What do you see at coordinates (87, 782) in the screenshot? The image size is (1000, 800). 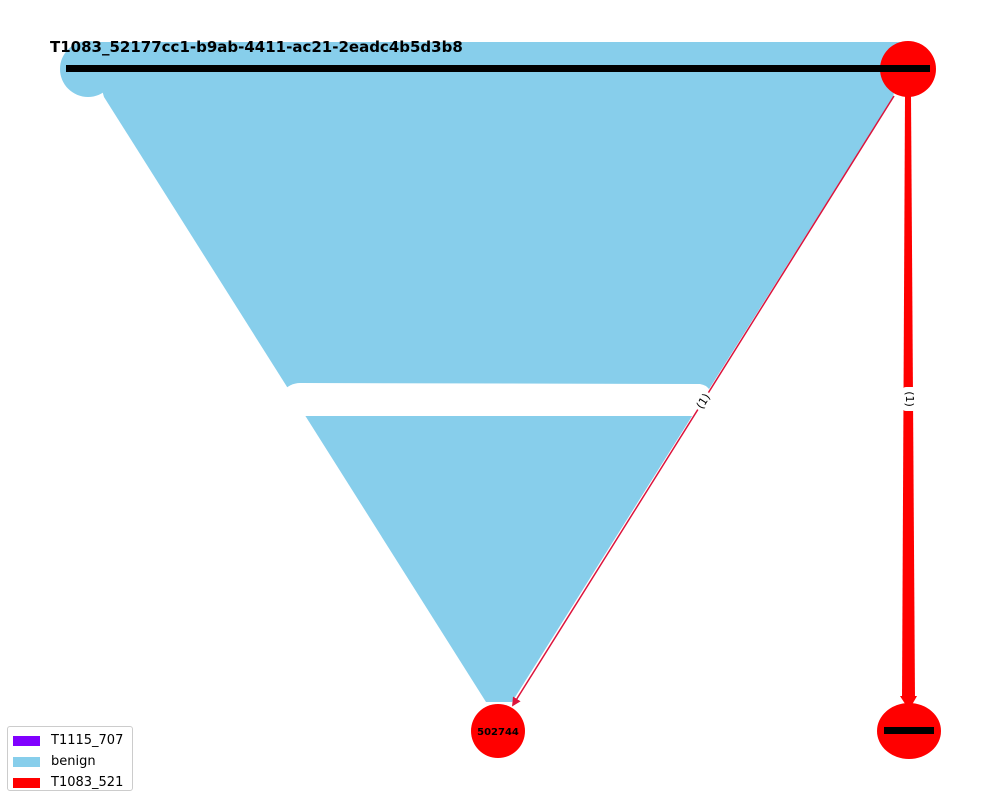 I see `legend-label-t1083: T1083_521` at bounding box center [87, 782].